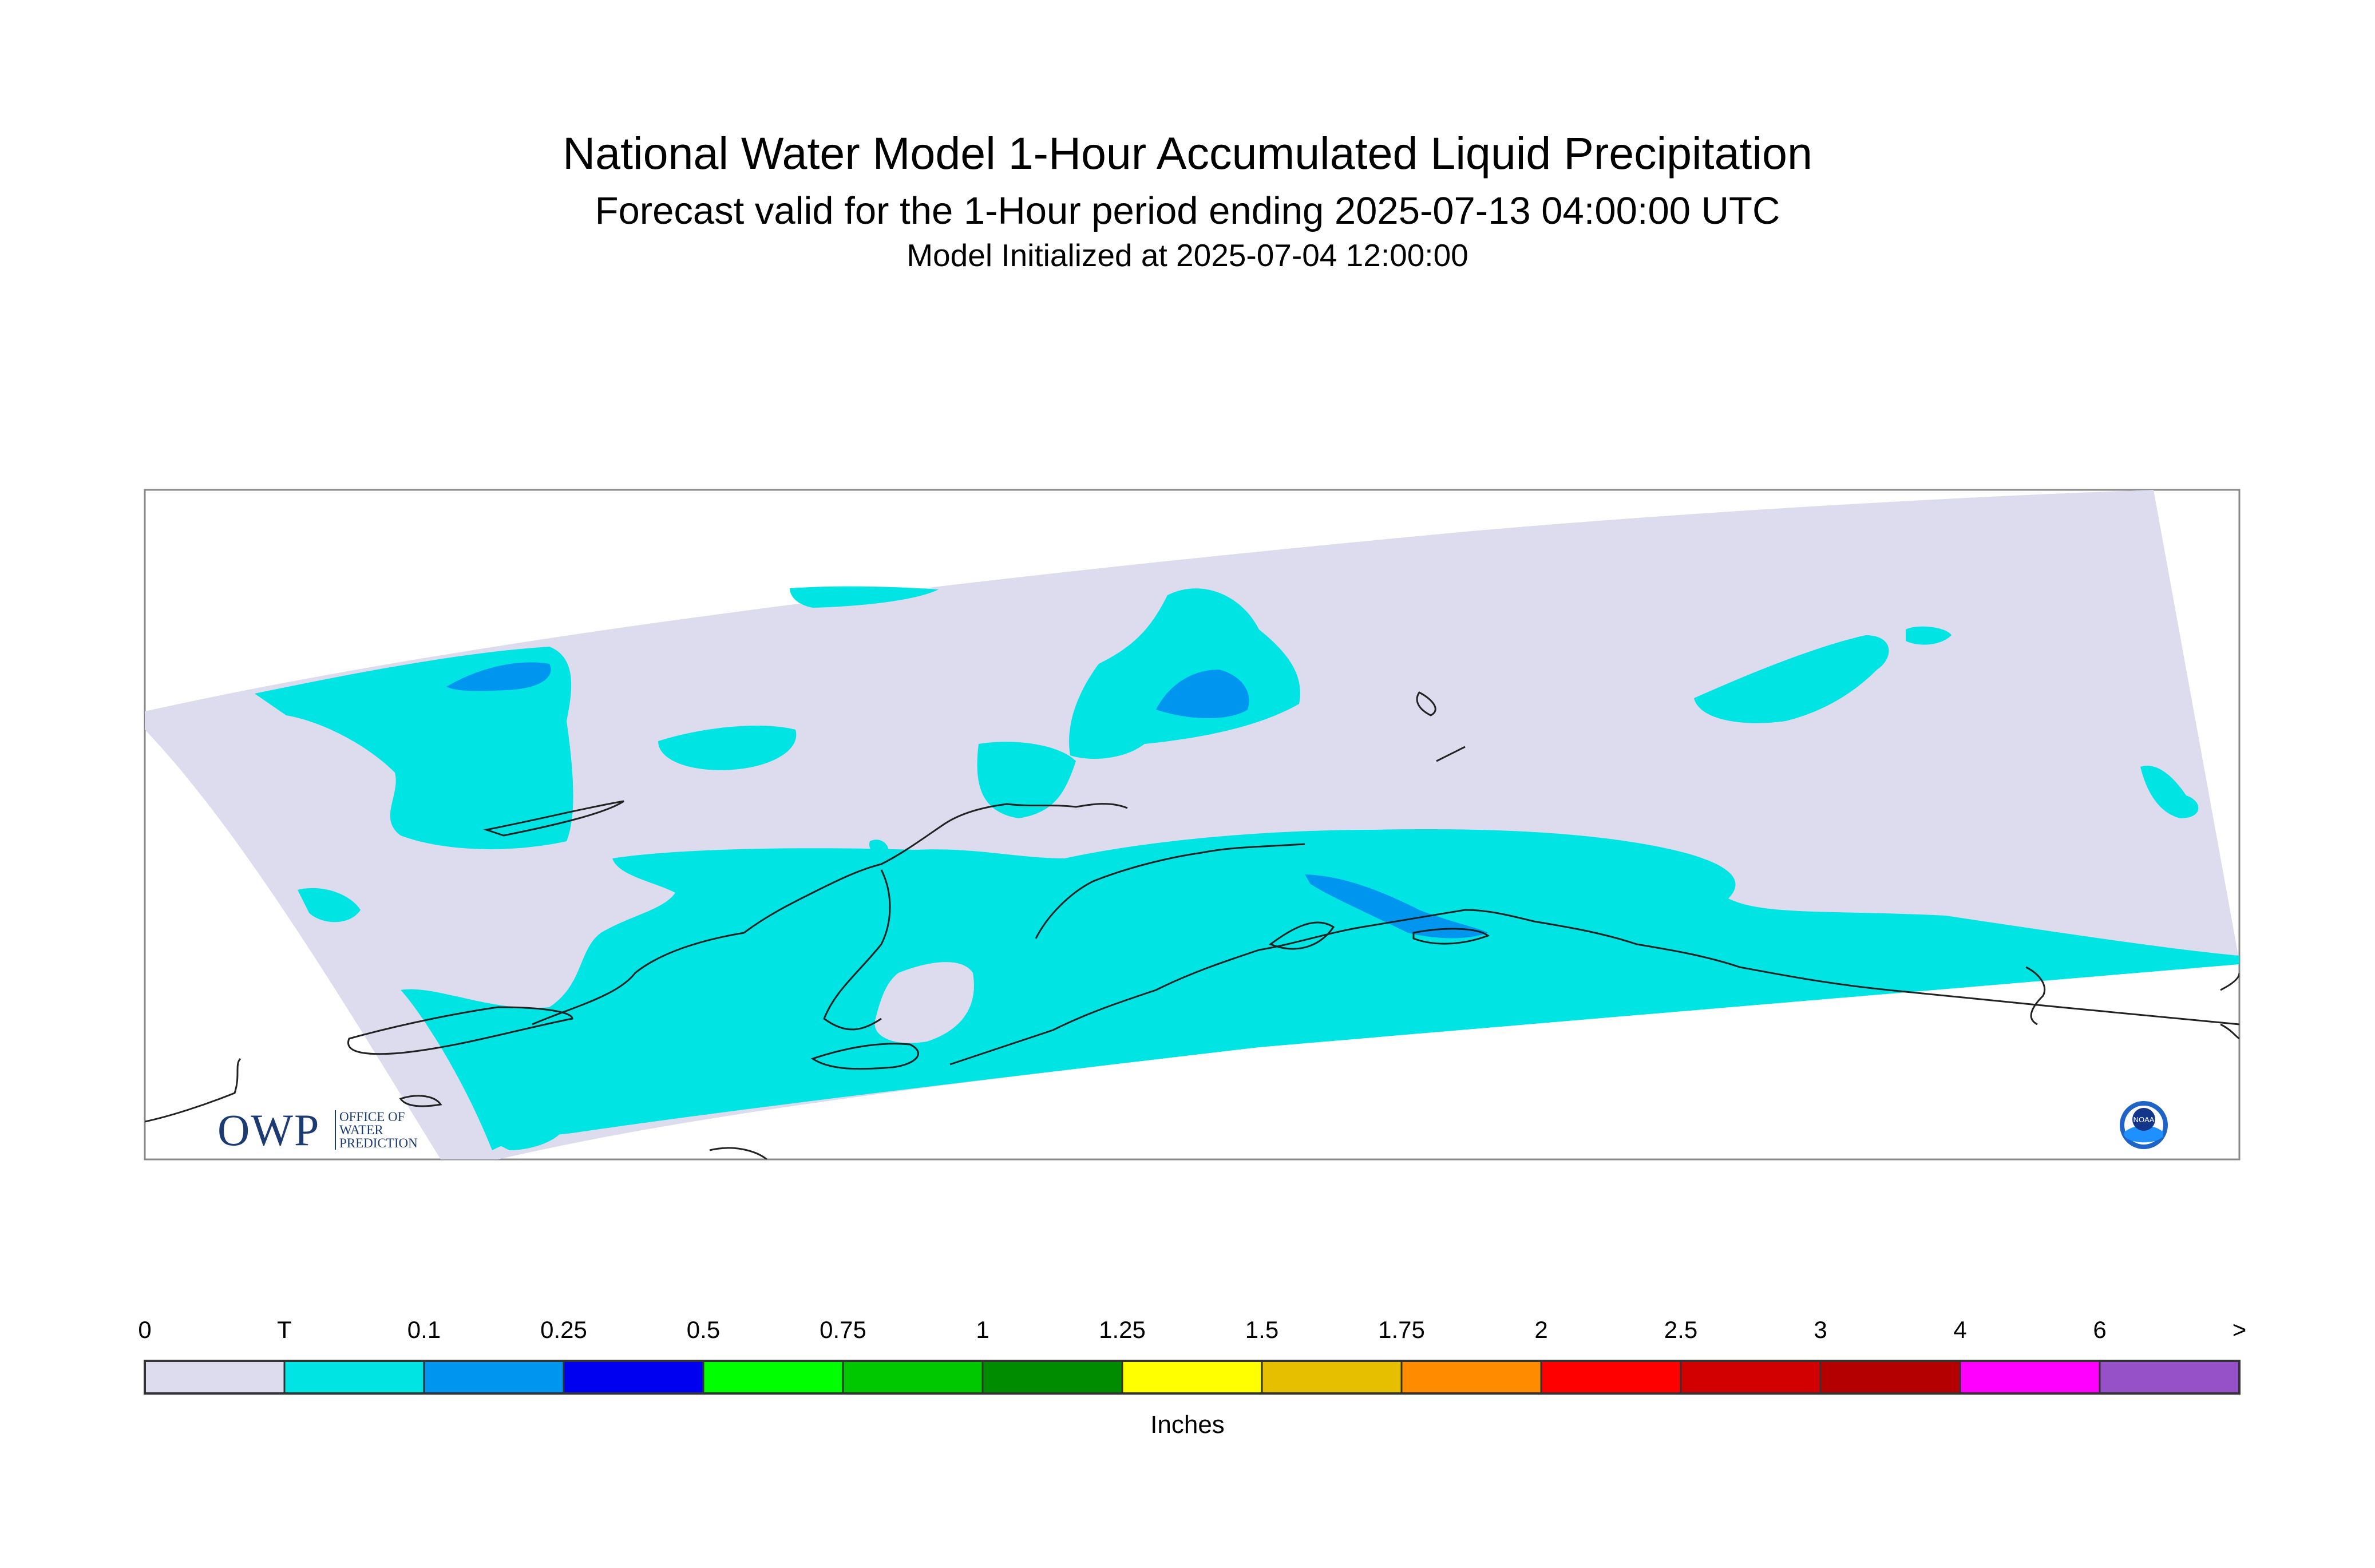 Image resolution: width=2375 pixels, height=1568 pixels. Describe the element at coordinates (1187, 255) in the screenshot. I see `init-time: Model Initialized at 2025-07-04 12:00:00` at that location.